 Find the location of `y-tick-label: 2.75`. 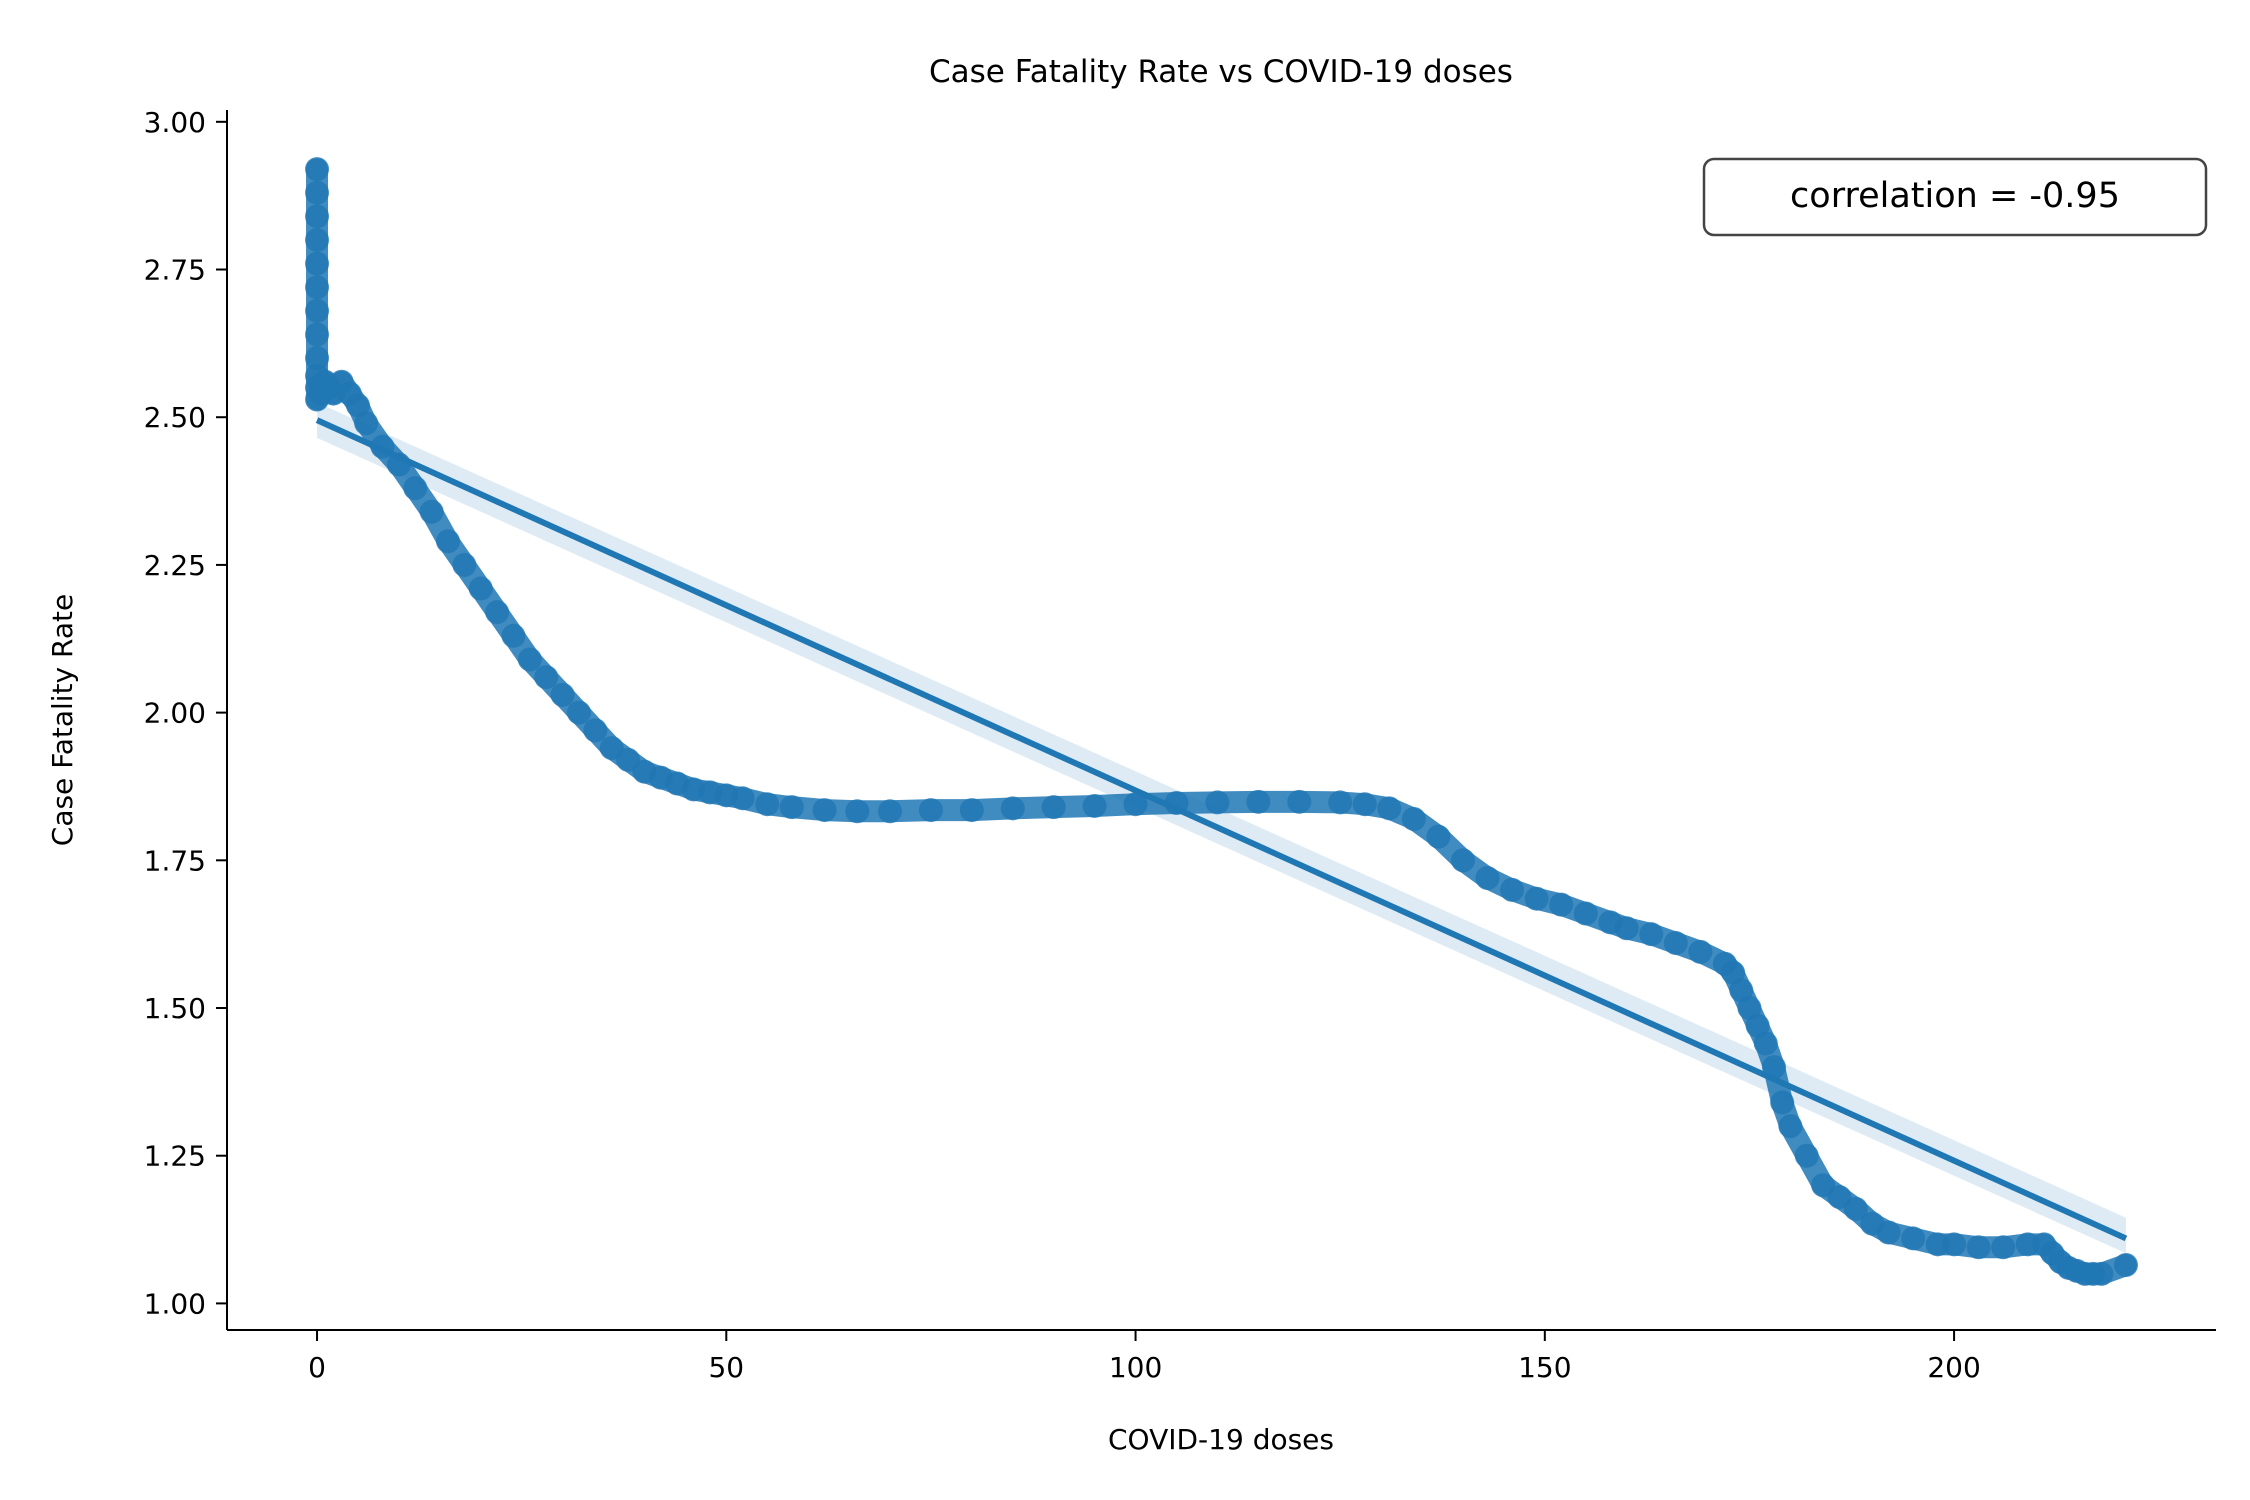

y-tick-label: 2.75 is located at coordinates (175, 270).